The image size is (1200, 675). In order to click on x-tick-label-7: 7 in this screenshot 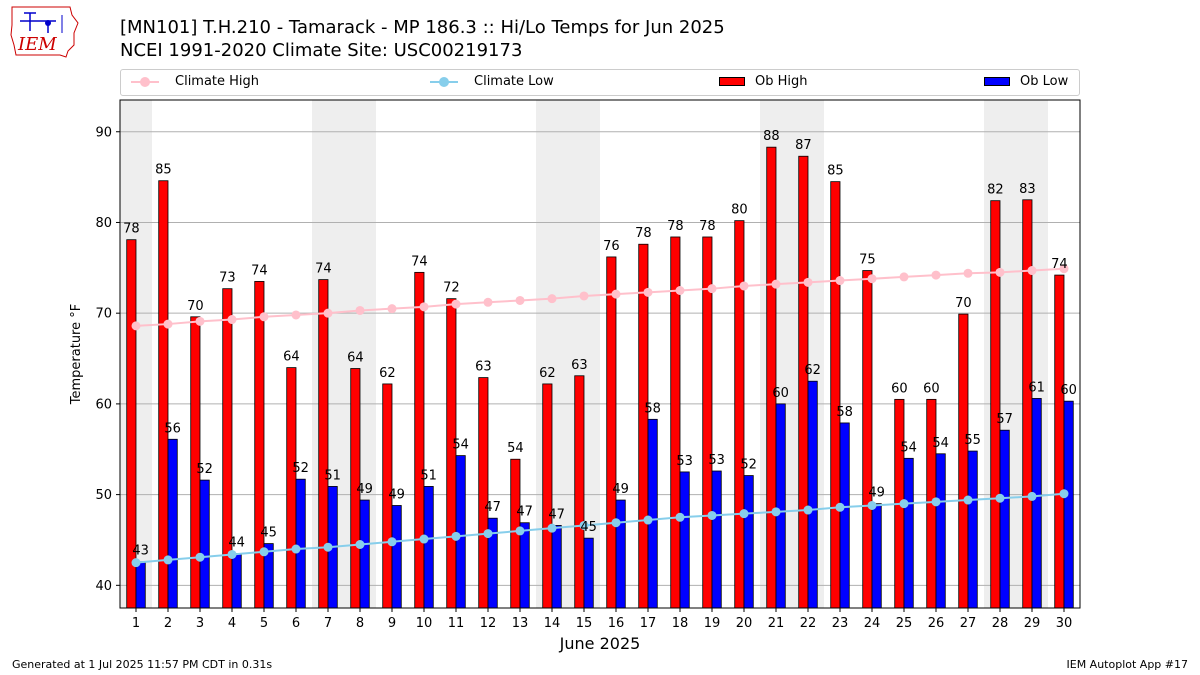, I will do `click(328, 623)`.